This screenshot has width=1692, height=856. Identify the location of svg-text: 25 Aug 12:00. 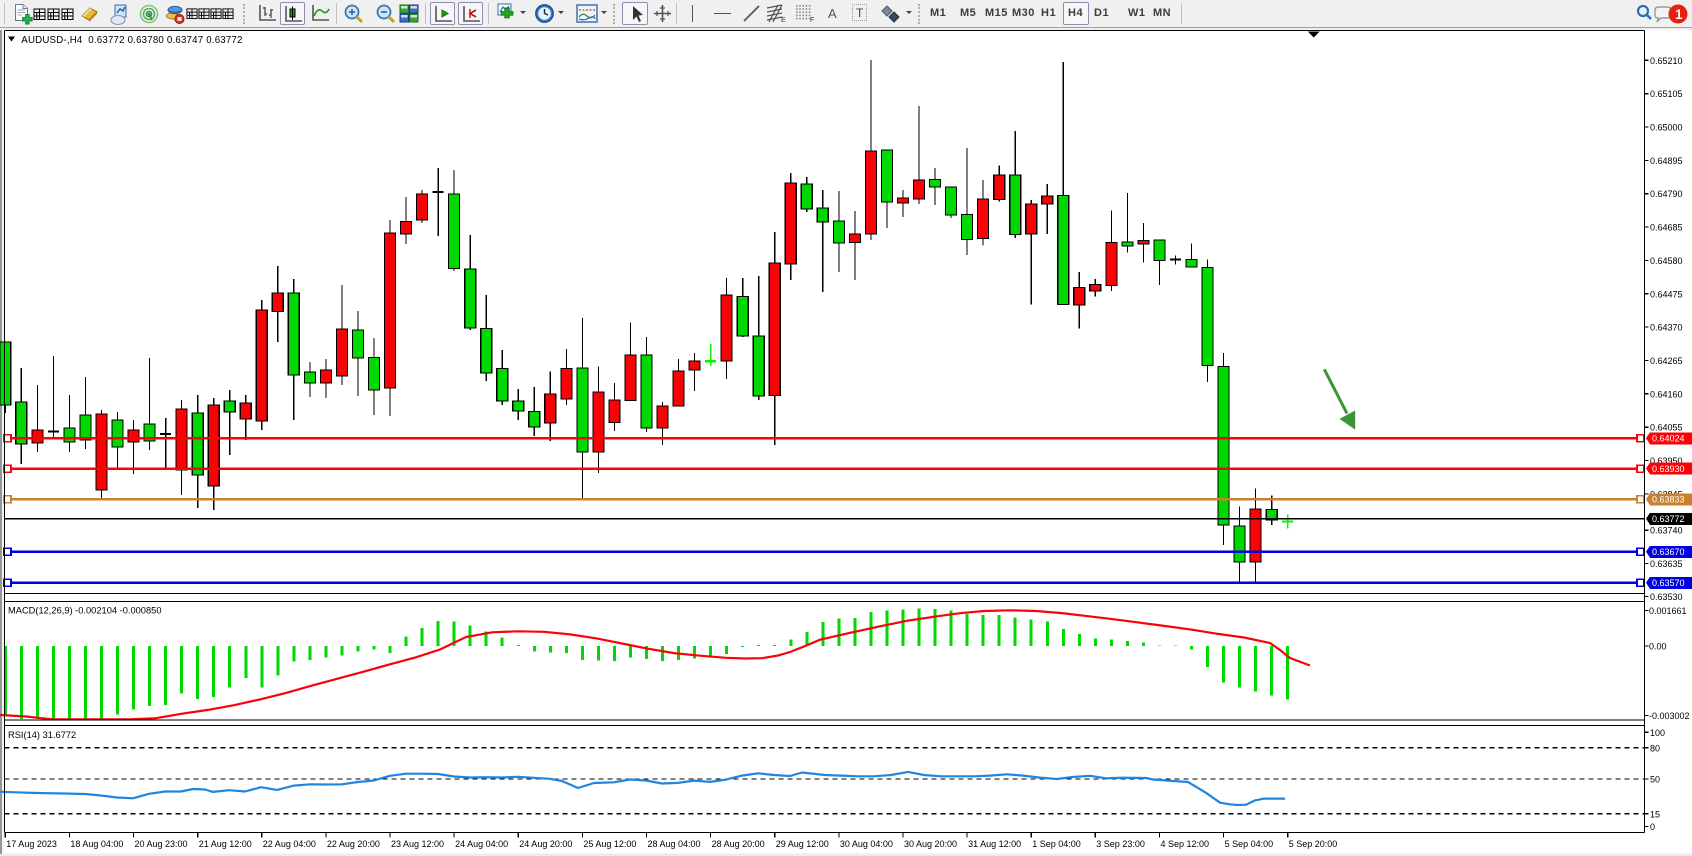
(609, 844).